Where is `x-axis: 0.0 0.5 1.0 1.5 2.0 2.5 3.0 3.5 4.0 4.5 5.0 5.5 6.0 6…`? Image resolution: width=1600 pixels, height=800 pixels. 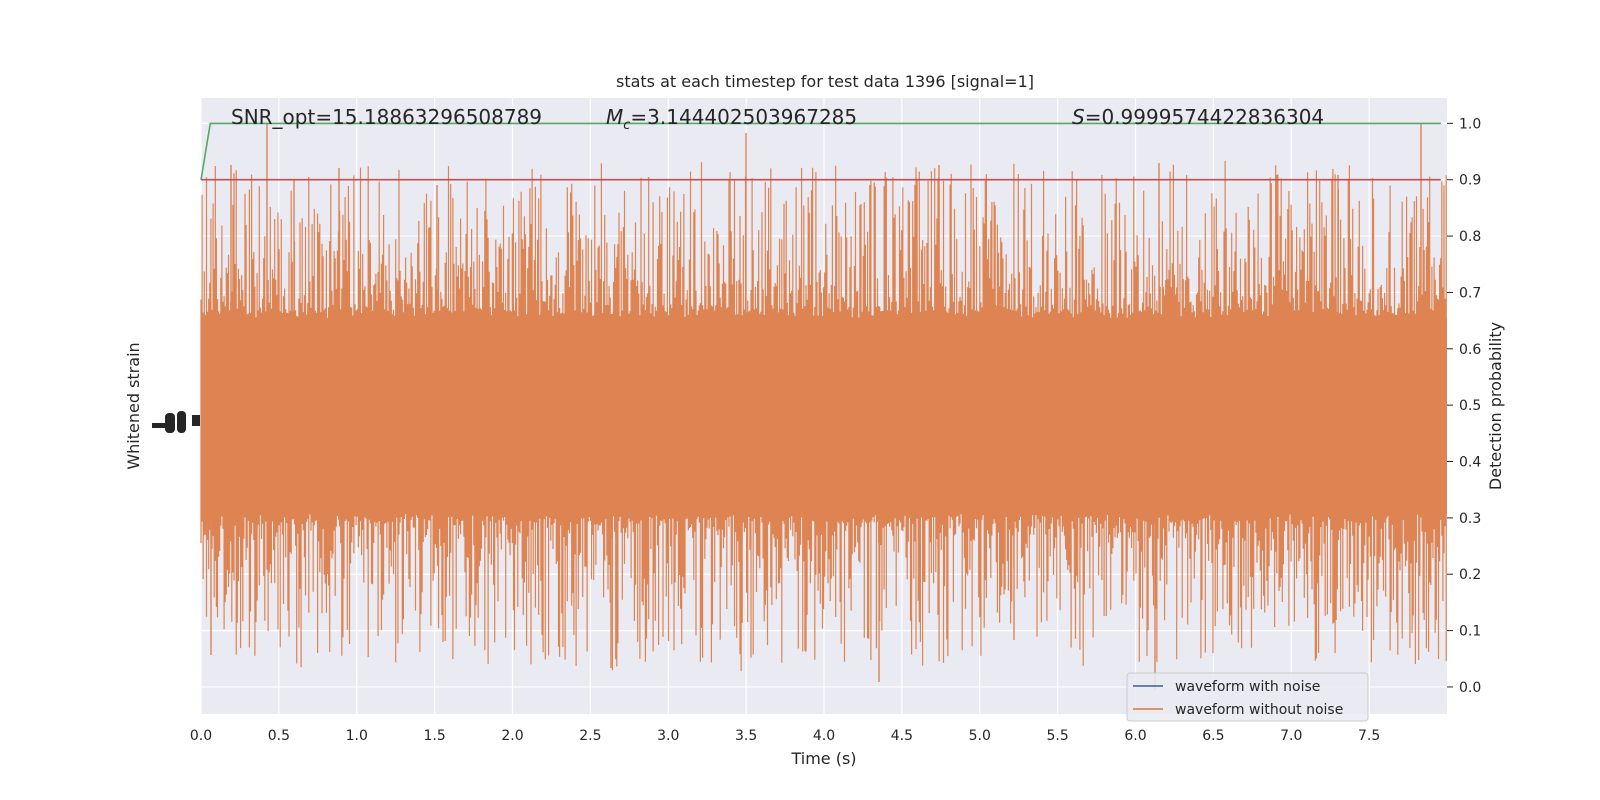 x-axis: 0.0 0.5 1.0 1.5 2.0 2.5 3.0 3.5 4.0 4.5 5.0 5.5 6.0 6… is located at coordinates (785, 736).